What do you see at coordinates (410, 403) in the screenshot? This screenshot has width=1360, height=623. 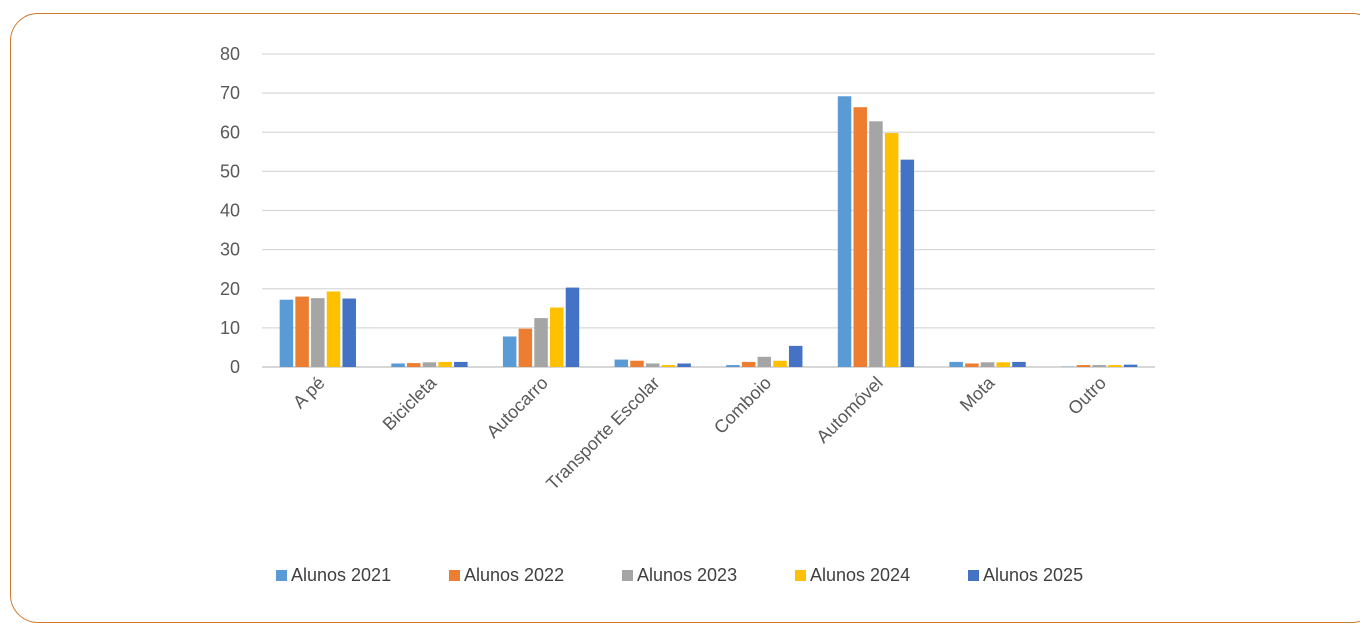 I see `x-category-label: Bicicleta` at bounding box center [410, 403].